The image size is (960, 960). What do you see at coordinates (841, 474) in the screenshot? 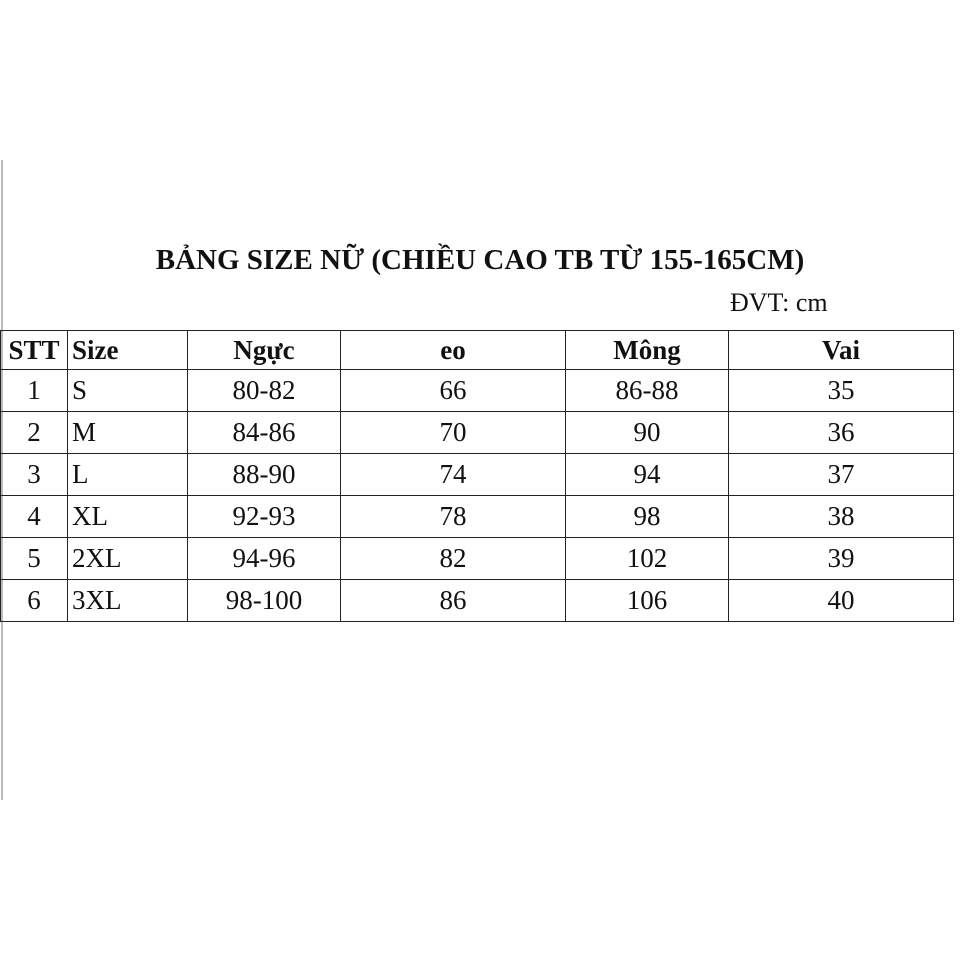
I see `cell-vai: 37` at bounding box center [841, 474].